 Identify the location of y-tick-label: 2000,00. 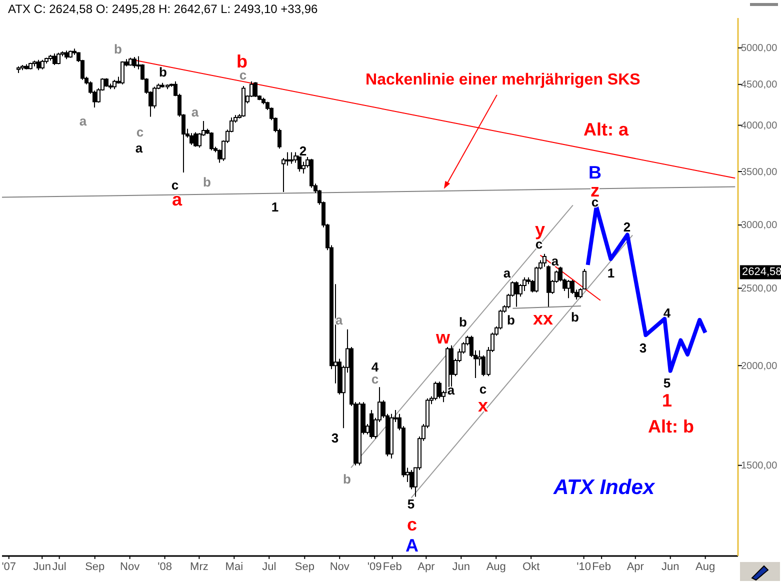
(759, 366).